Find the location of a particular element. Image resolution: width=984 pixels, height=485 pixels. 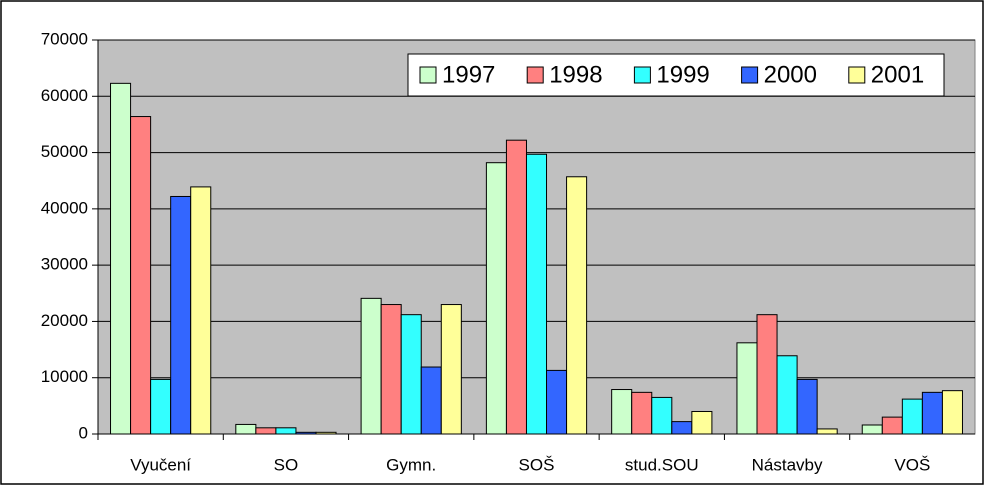

x-tick-label: Gymn. is located at coordinates (411, 464).